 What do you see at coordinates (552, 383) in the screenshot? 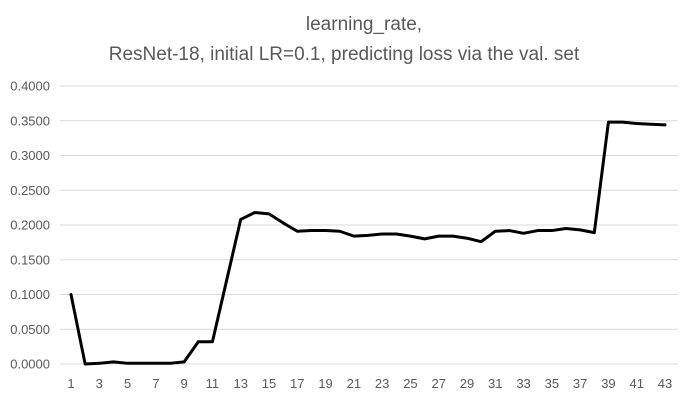
I see `x-tick-label: 35` at bounding box center [552, 383].